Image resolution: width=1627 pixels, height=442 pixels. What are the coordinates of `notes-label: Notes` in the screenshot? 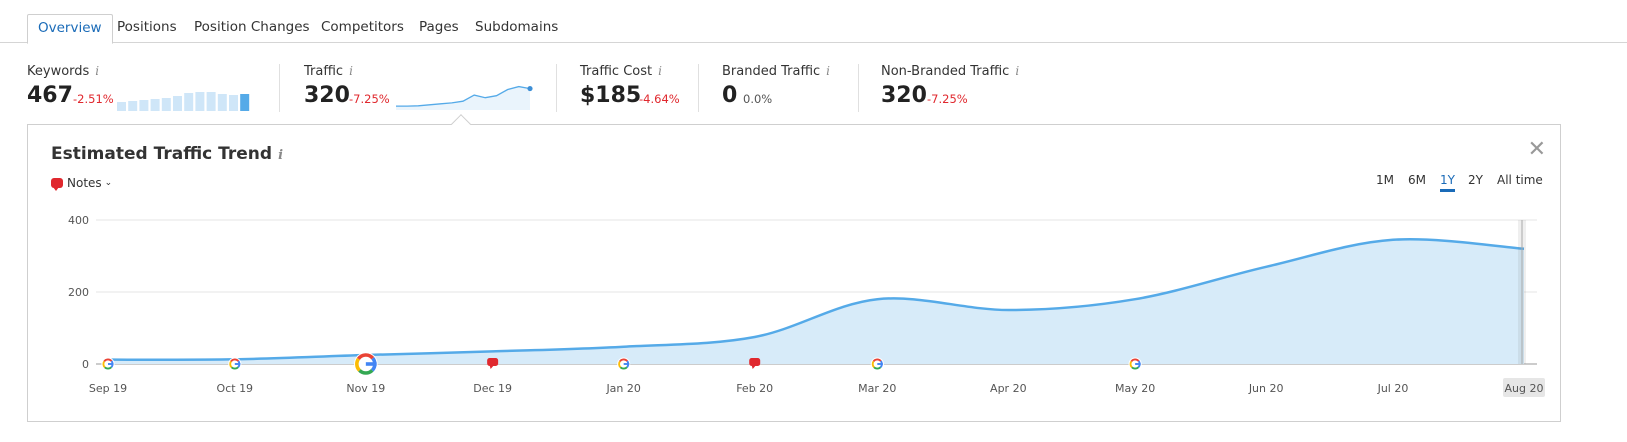 It's located at (84, 183).